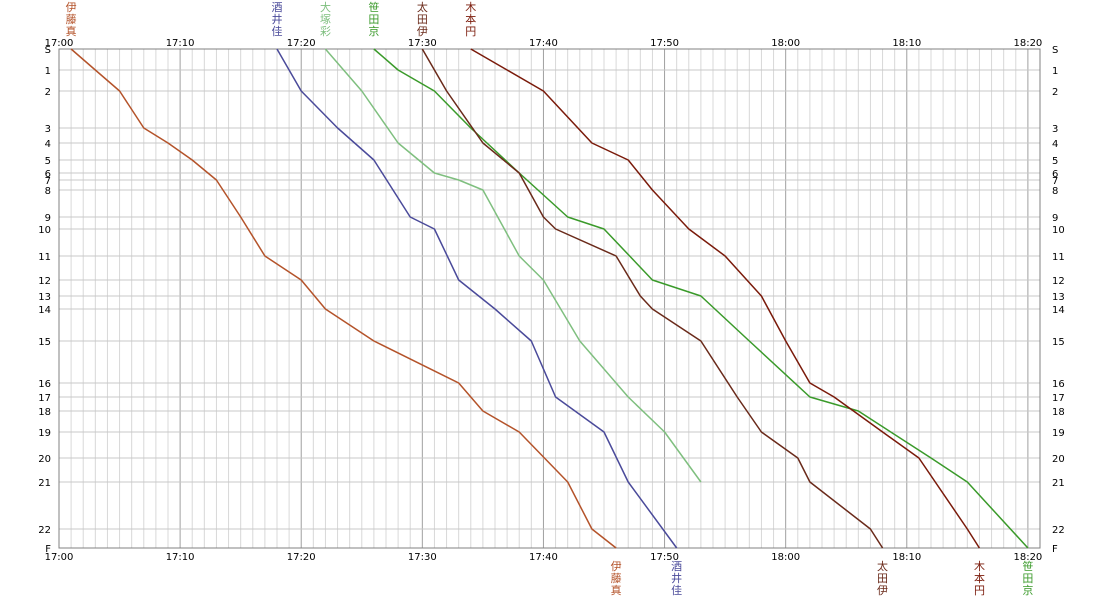  What do you see at coordinates (48, 174) in the screenshot?
I see `y-tick-label-left: 6` at bounding box center [48, 174].